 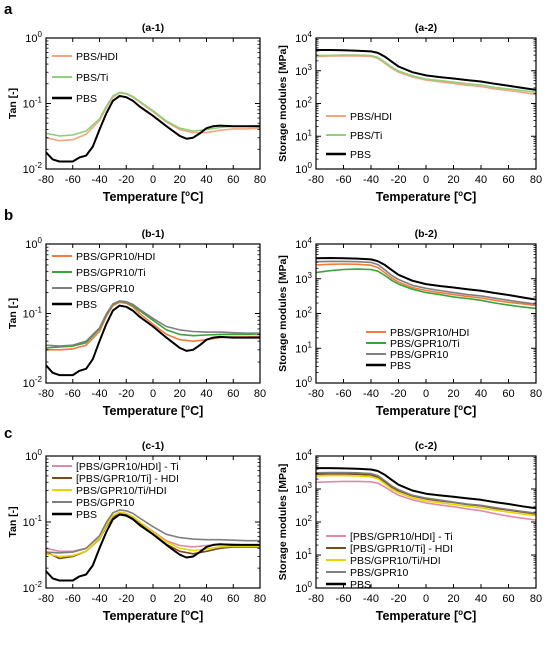 I want to click on panel-c-1-ylabel: Tan [-], so click(x=13, y=521).